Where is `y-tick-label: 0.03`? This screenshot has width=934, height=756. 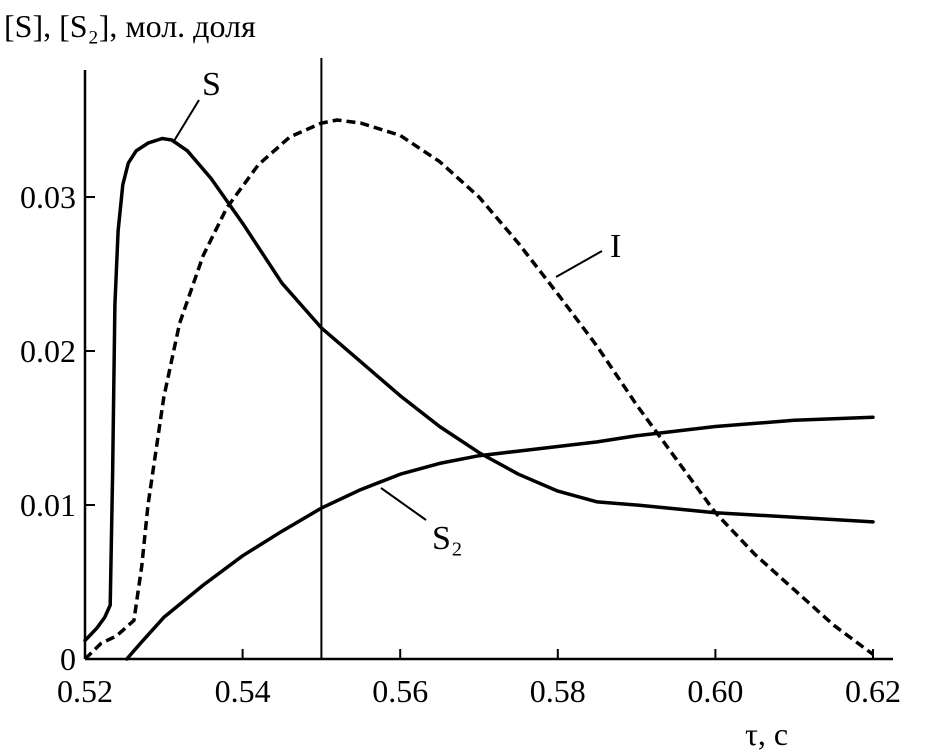 y-tick-label: 0.03 is located at coordinates (48, 197).